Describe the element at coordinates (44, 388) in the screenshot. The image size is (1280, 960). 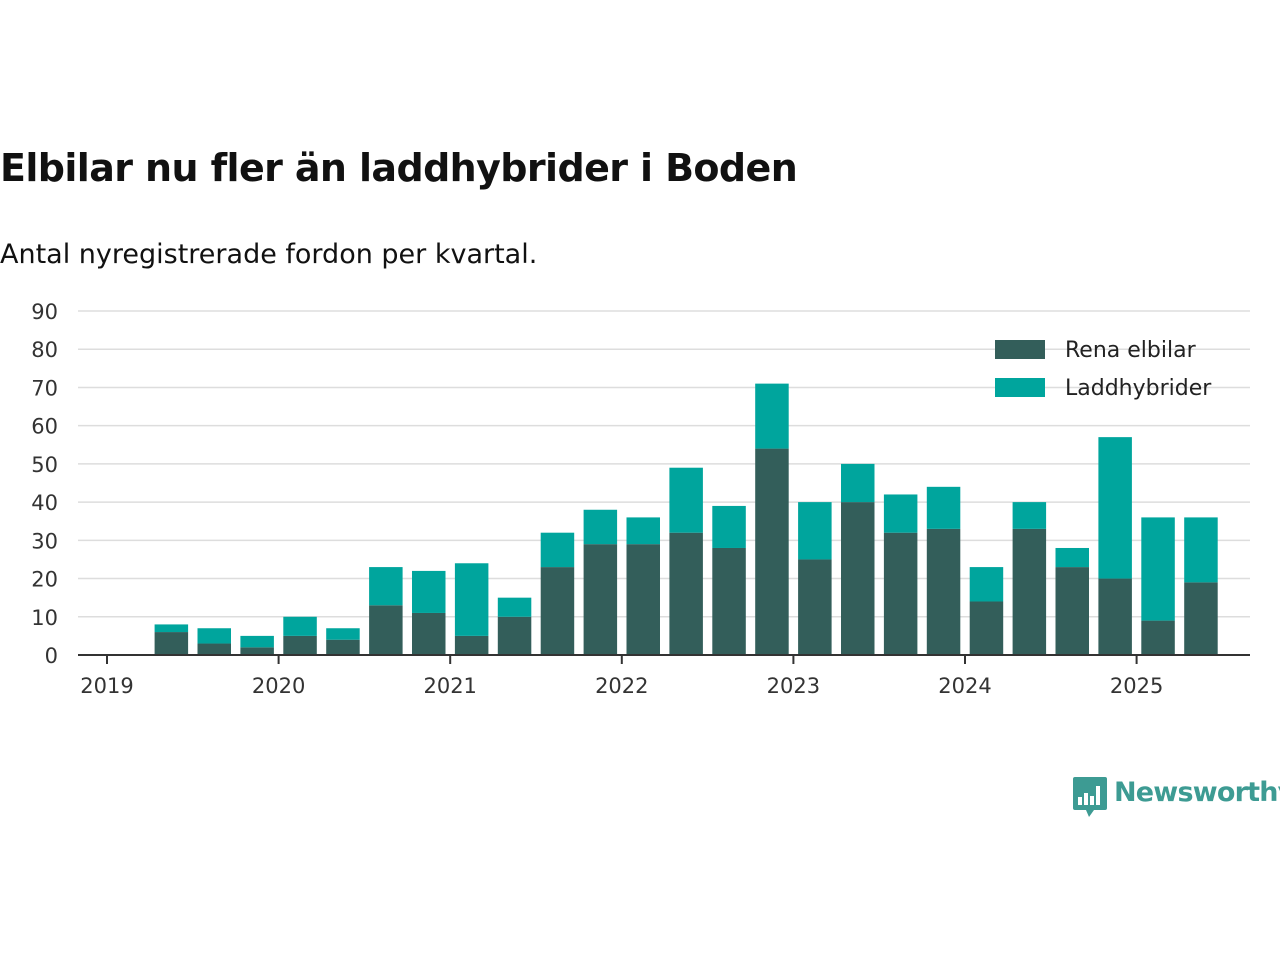
I see `y-tick-label: 70` at that location.